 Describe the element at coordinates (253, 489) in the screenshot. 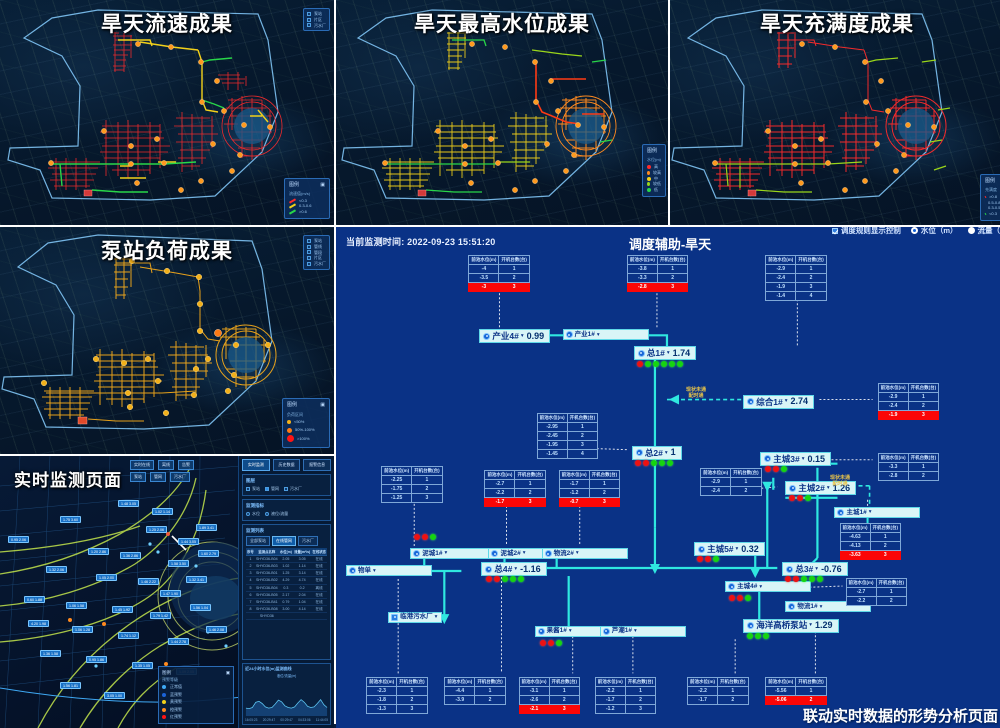

I see `layer-option-pump: 泵站` at that location.